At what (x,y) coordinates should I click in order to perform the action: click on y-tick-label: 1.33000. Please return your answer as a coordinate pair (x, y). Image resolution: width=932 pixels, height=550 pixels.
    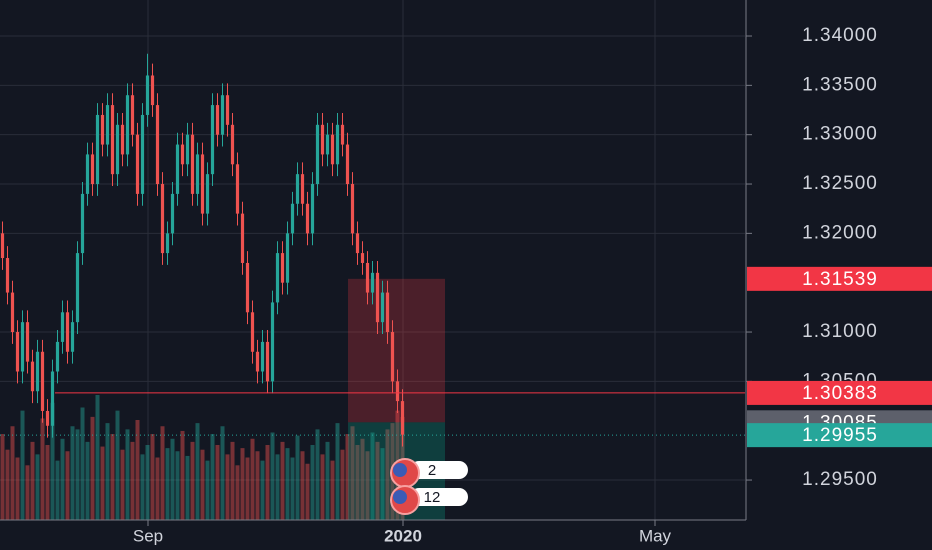
    Looking at the image, I should click on (840, 134).